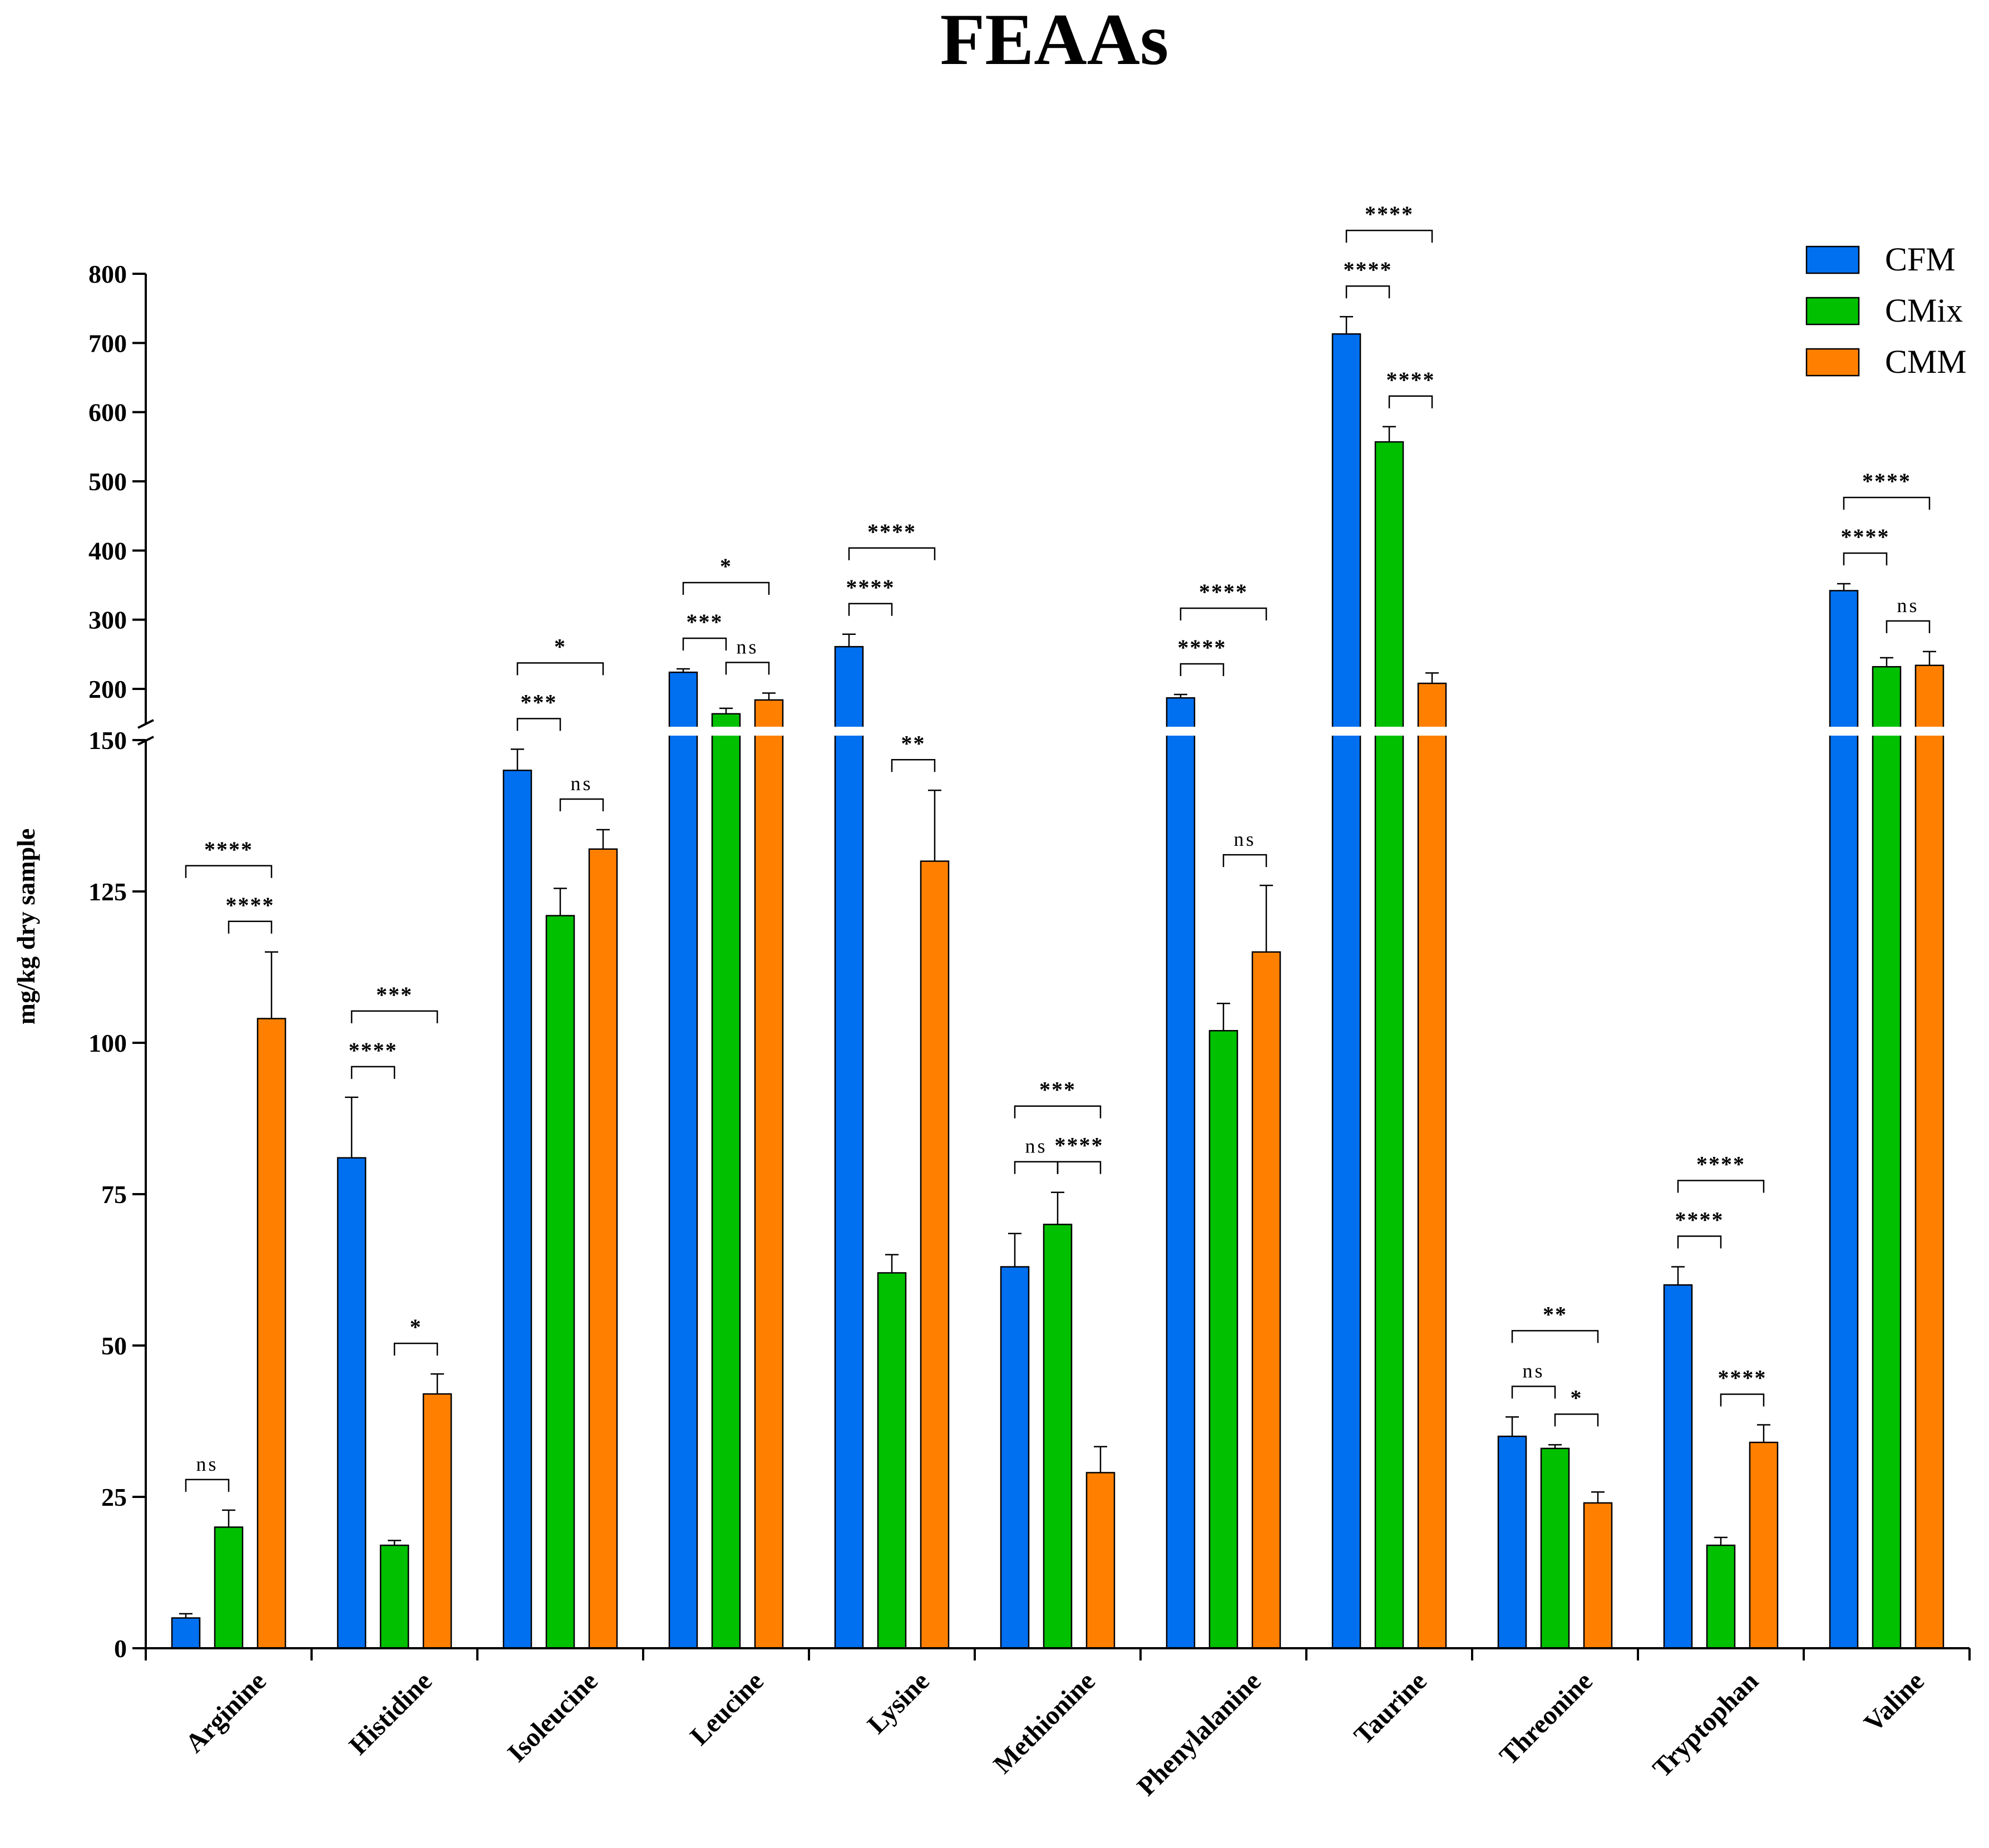  Describe the element at coordinates (108, 481) in the screenshot. I see `y-tick-label: 500` at that location.